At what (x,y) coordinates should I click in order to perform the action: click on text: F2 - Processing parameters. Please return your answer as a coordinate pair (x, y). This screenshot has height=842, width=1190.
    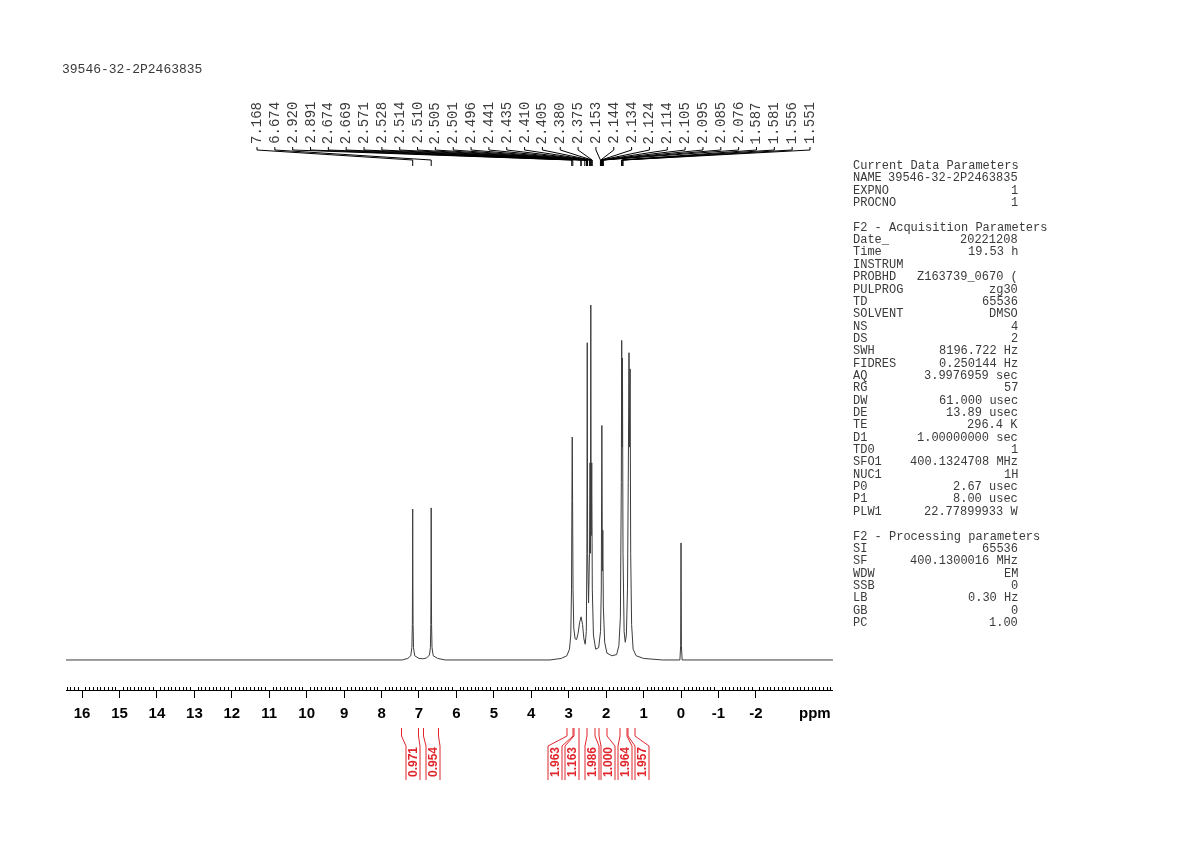
    Looking at the image, I should click on (947, 537).